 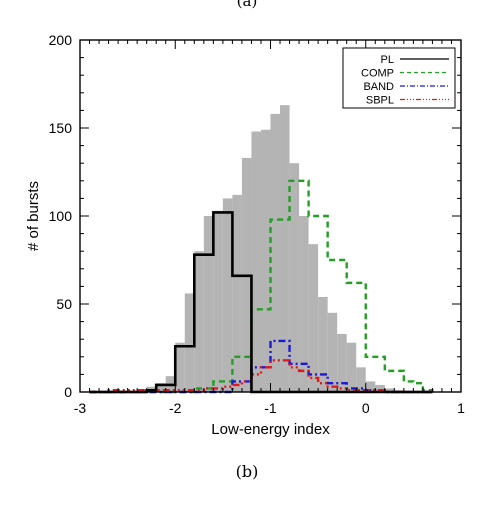 What do you see at coordinates (68, 392) in the screenshot?
I see `y-tick-label: 0` at bounding box center [68, 392].